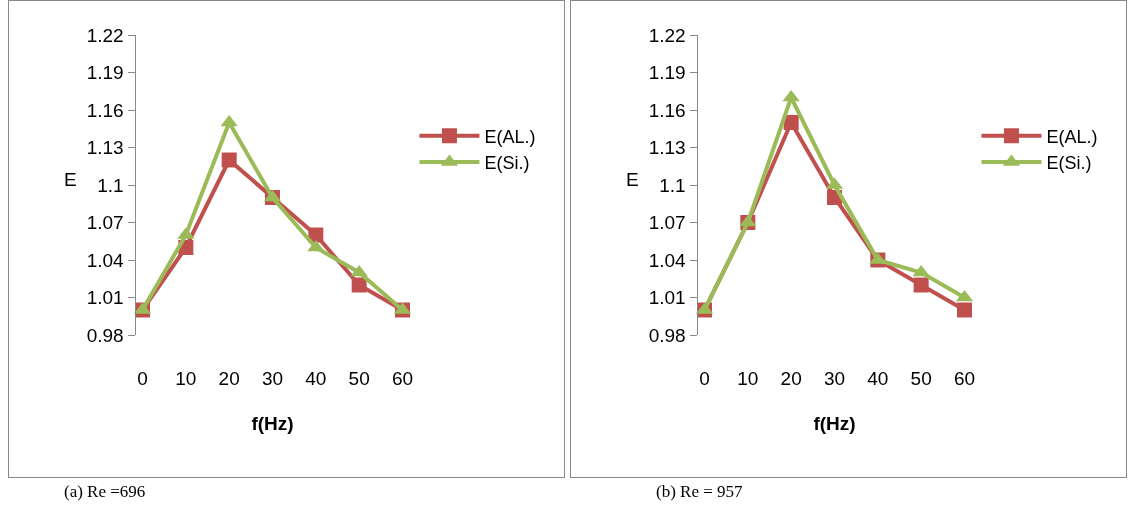 The height and width of the screenshot is (507, 1135). I want to click on text: (b) Re = 957, so click(699, 492).